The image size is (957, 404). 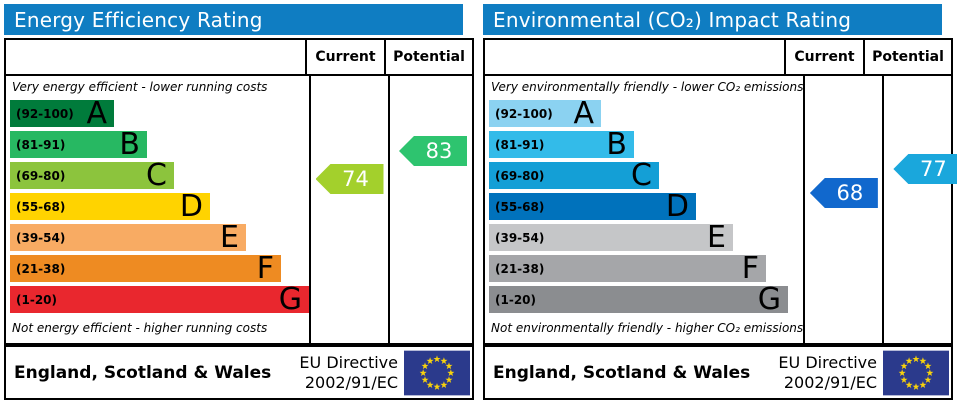 I want to click on current-rating-arrow: 74, so click(x=349, y=179).